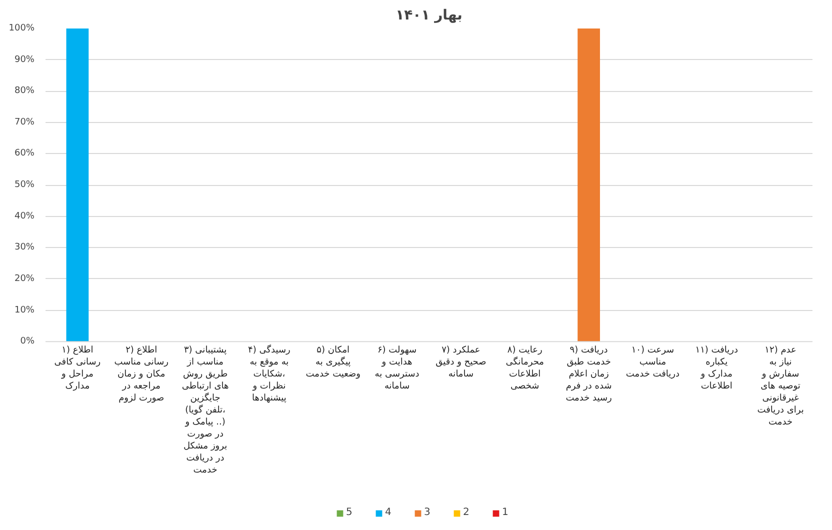  What do you see at coordinates (141, 375) in the screenshot?
I see `x-tick-label: ۲) اطلاع رسانی مناسب مکان و زمان مراجعه در صورت لزوم` at bounding box center [141, 375].